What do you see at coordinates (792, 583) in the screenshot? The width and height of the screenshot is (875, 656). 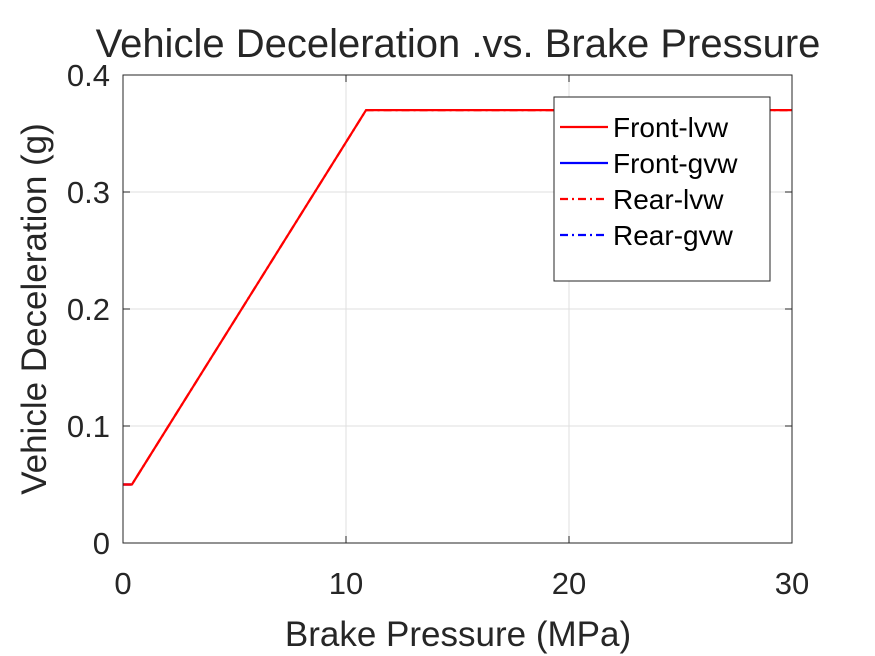 I see `x-tick-label: 30` at bounding box center [792, 583].